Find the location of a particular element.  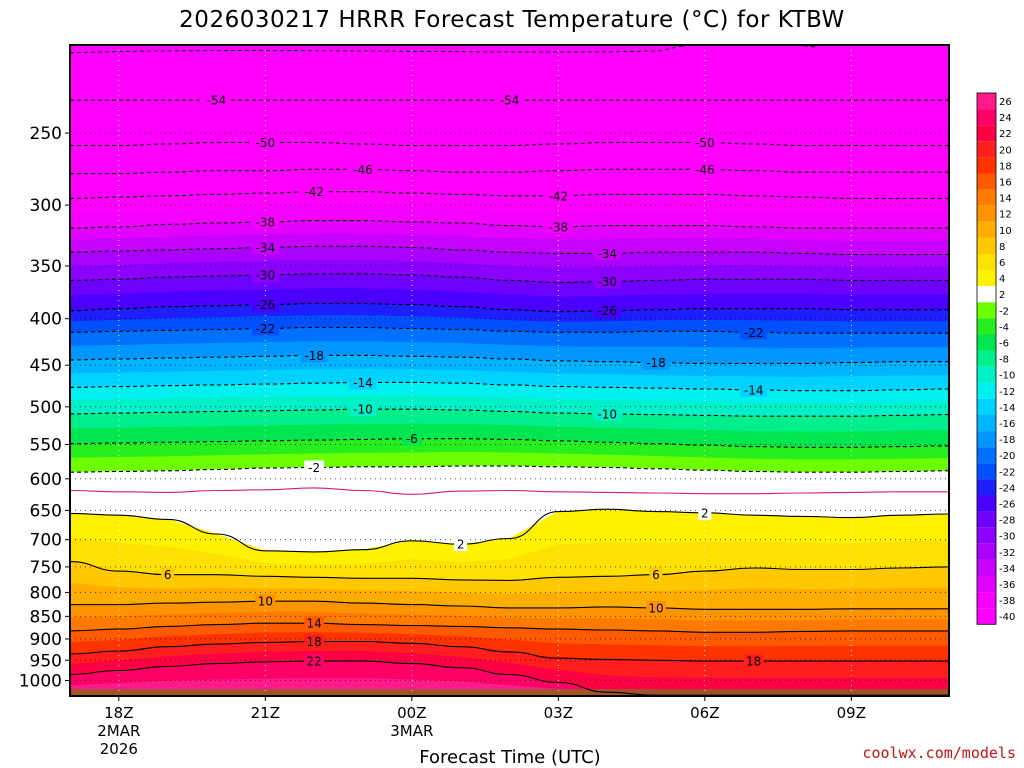

colorbar-label: -8 is located at coordinates (1004, 360).